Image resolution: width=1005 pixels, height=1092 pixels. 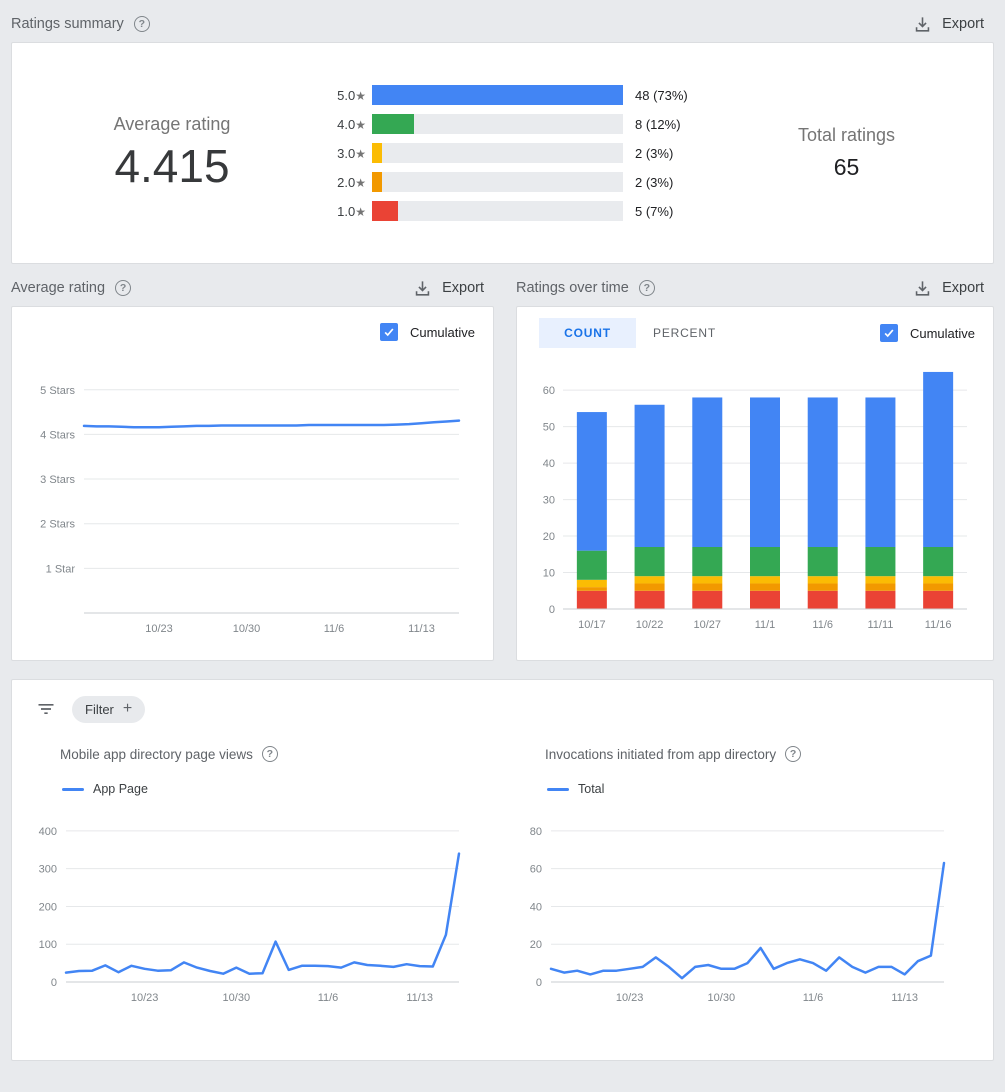 I want to click on rating-distribution-row: 4.0★ 8 (12%), so click(x=516, y=124).